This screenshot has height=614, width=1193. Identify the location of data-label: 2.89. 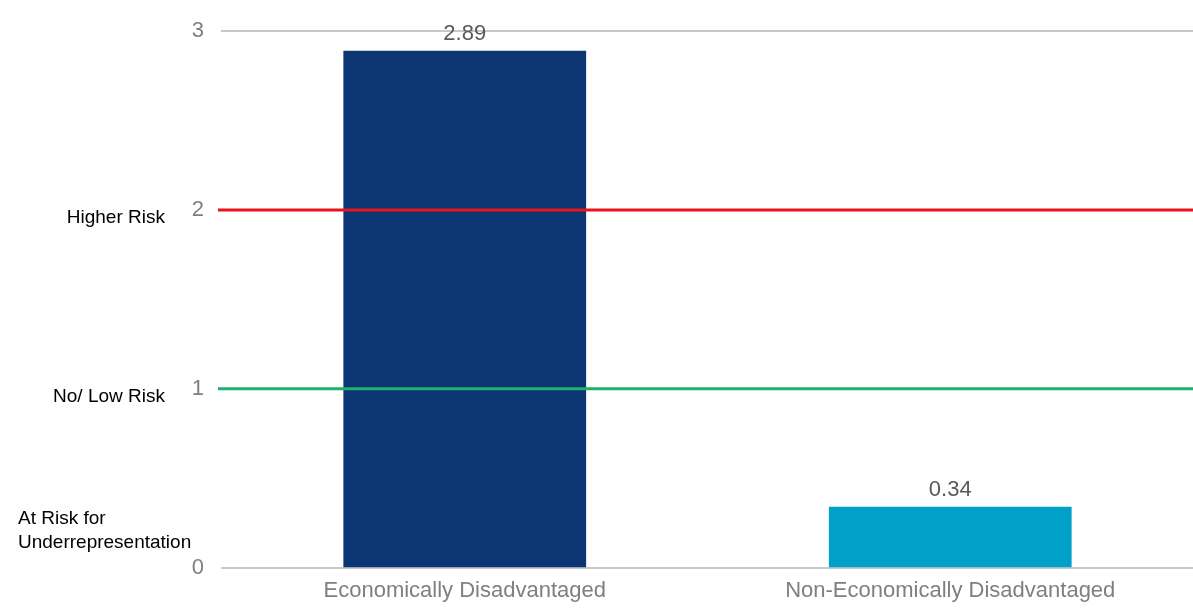
(465, 32).